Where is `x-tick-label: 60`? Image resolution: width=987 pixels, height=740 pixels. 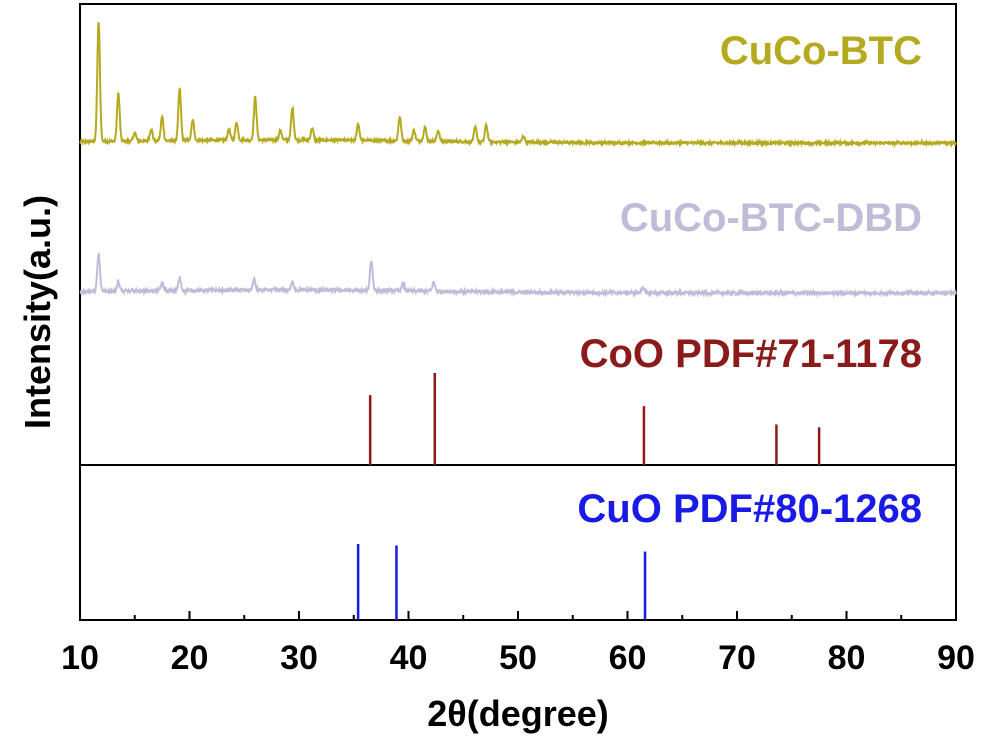
x-tick-label: 60 is located at coordinates (628, 658).